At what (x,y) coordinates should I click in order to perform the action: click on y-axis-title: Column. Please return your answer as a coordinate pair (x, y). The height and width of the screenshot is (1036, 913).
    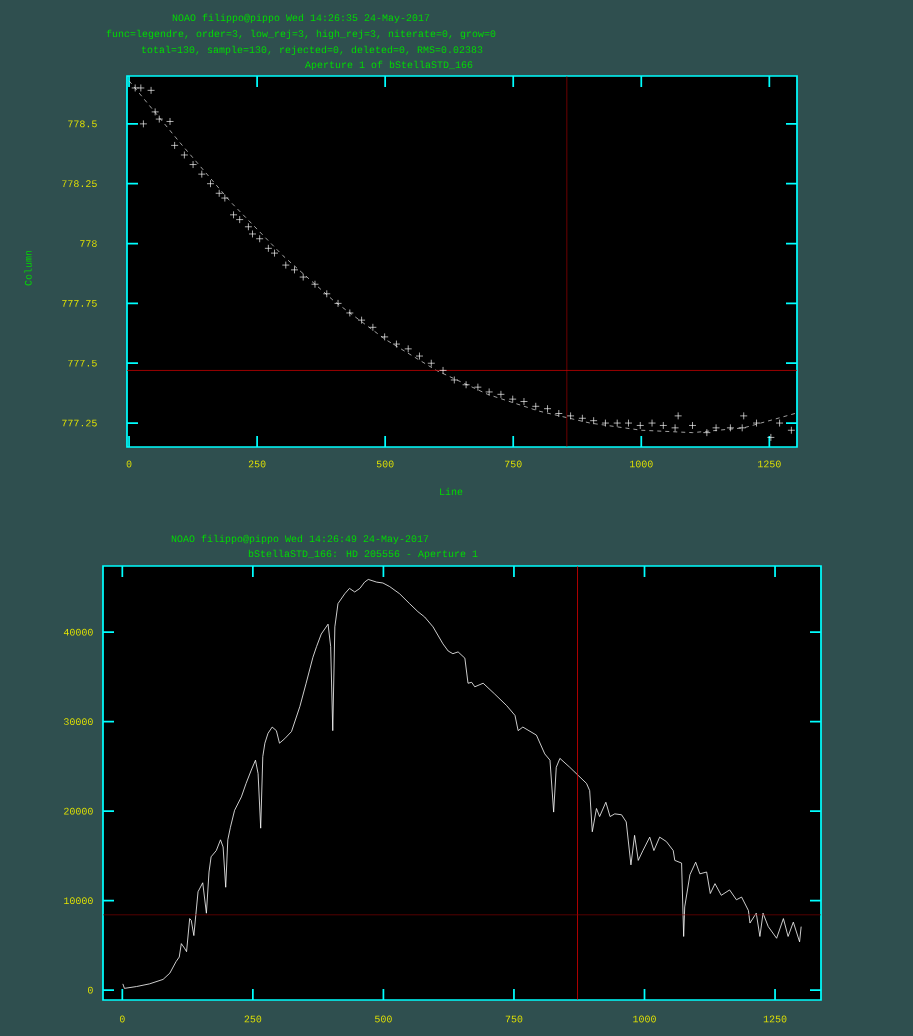
    Looking at the image, I should click on (28, 268).